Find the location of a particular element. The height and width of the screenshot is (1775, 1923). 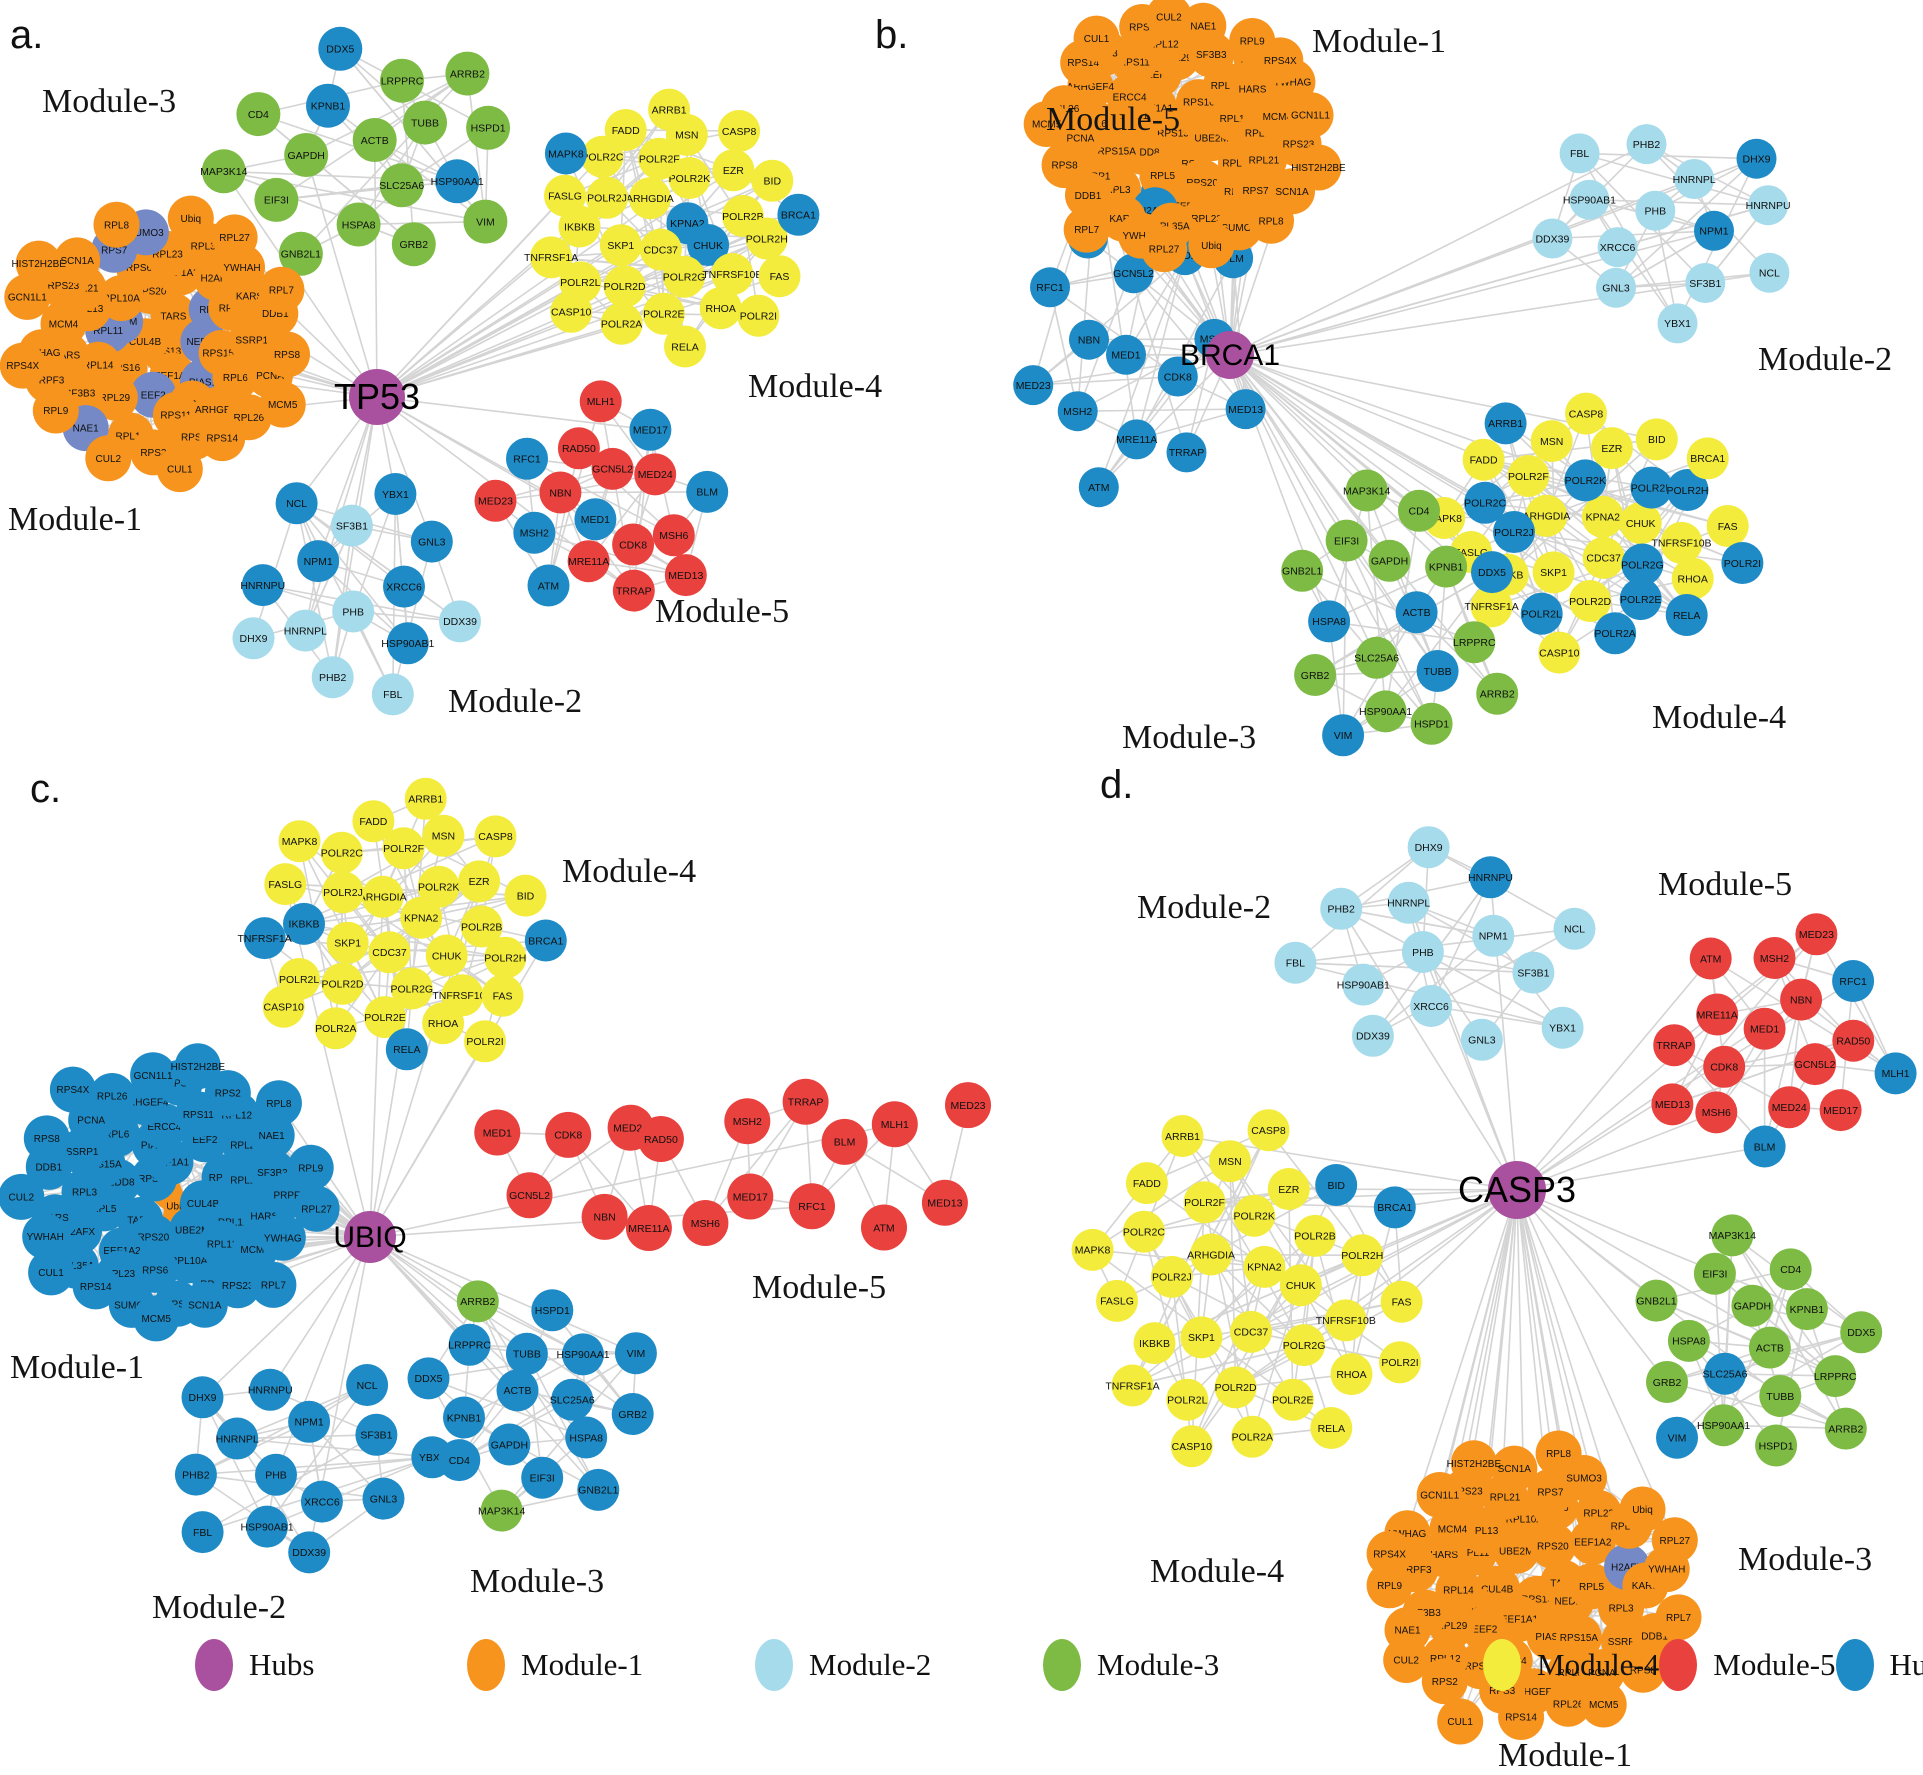

node-label-DDX5: DDX5 is located at coordinates (1492, 573).